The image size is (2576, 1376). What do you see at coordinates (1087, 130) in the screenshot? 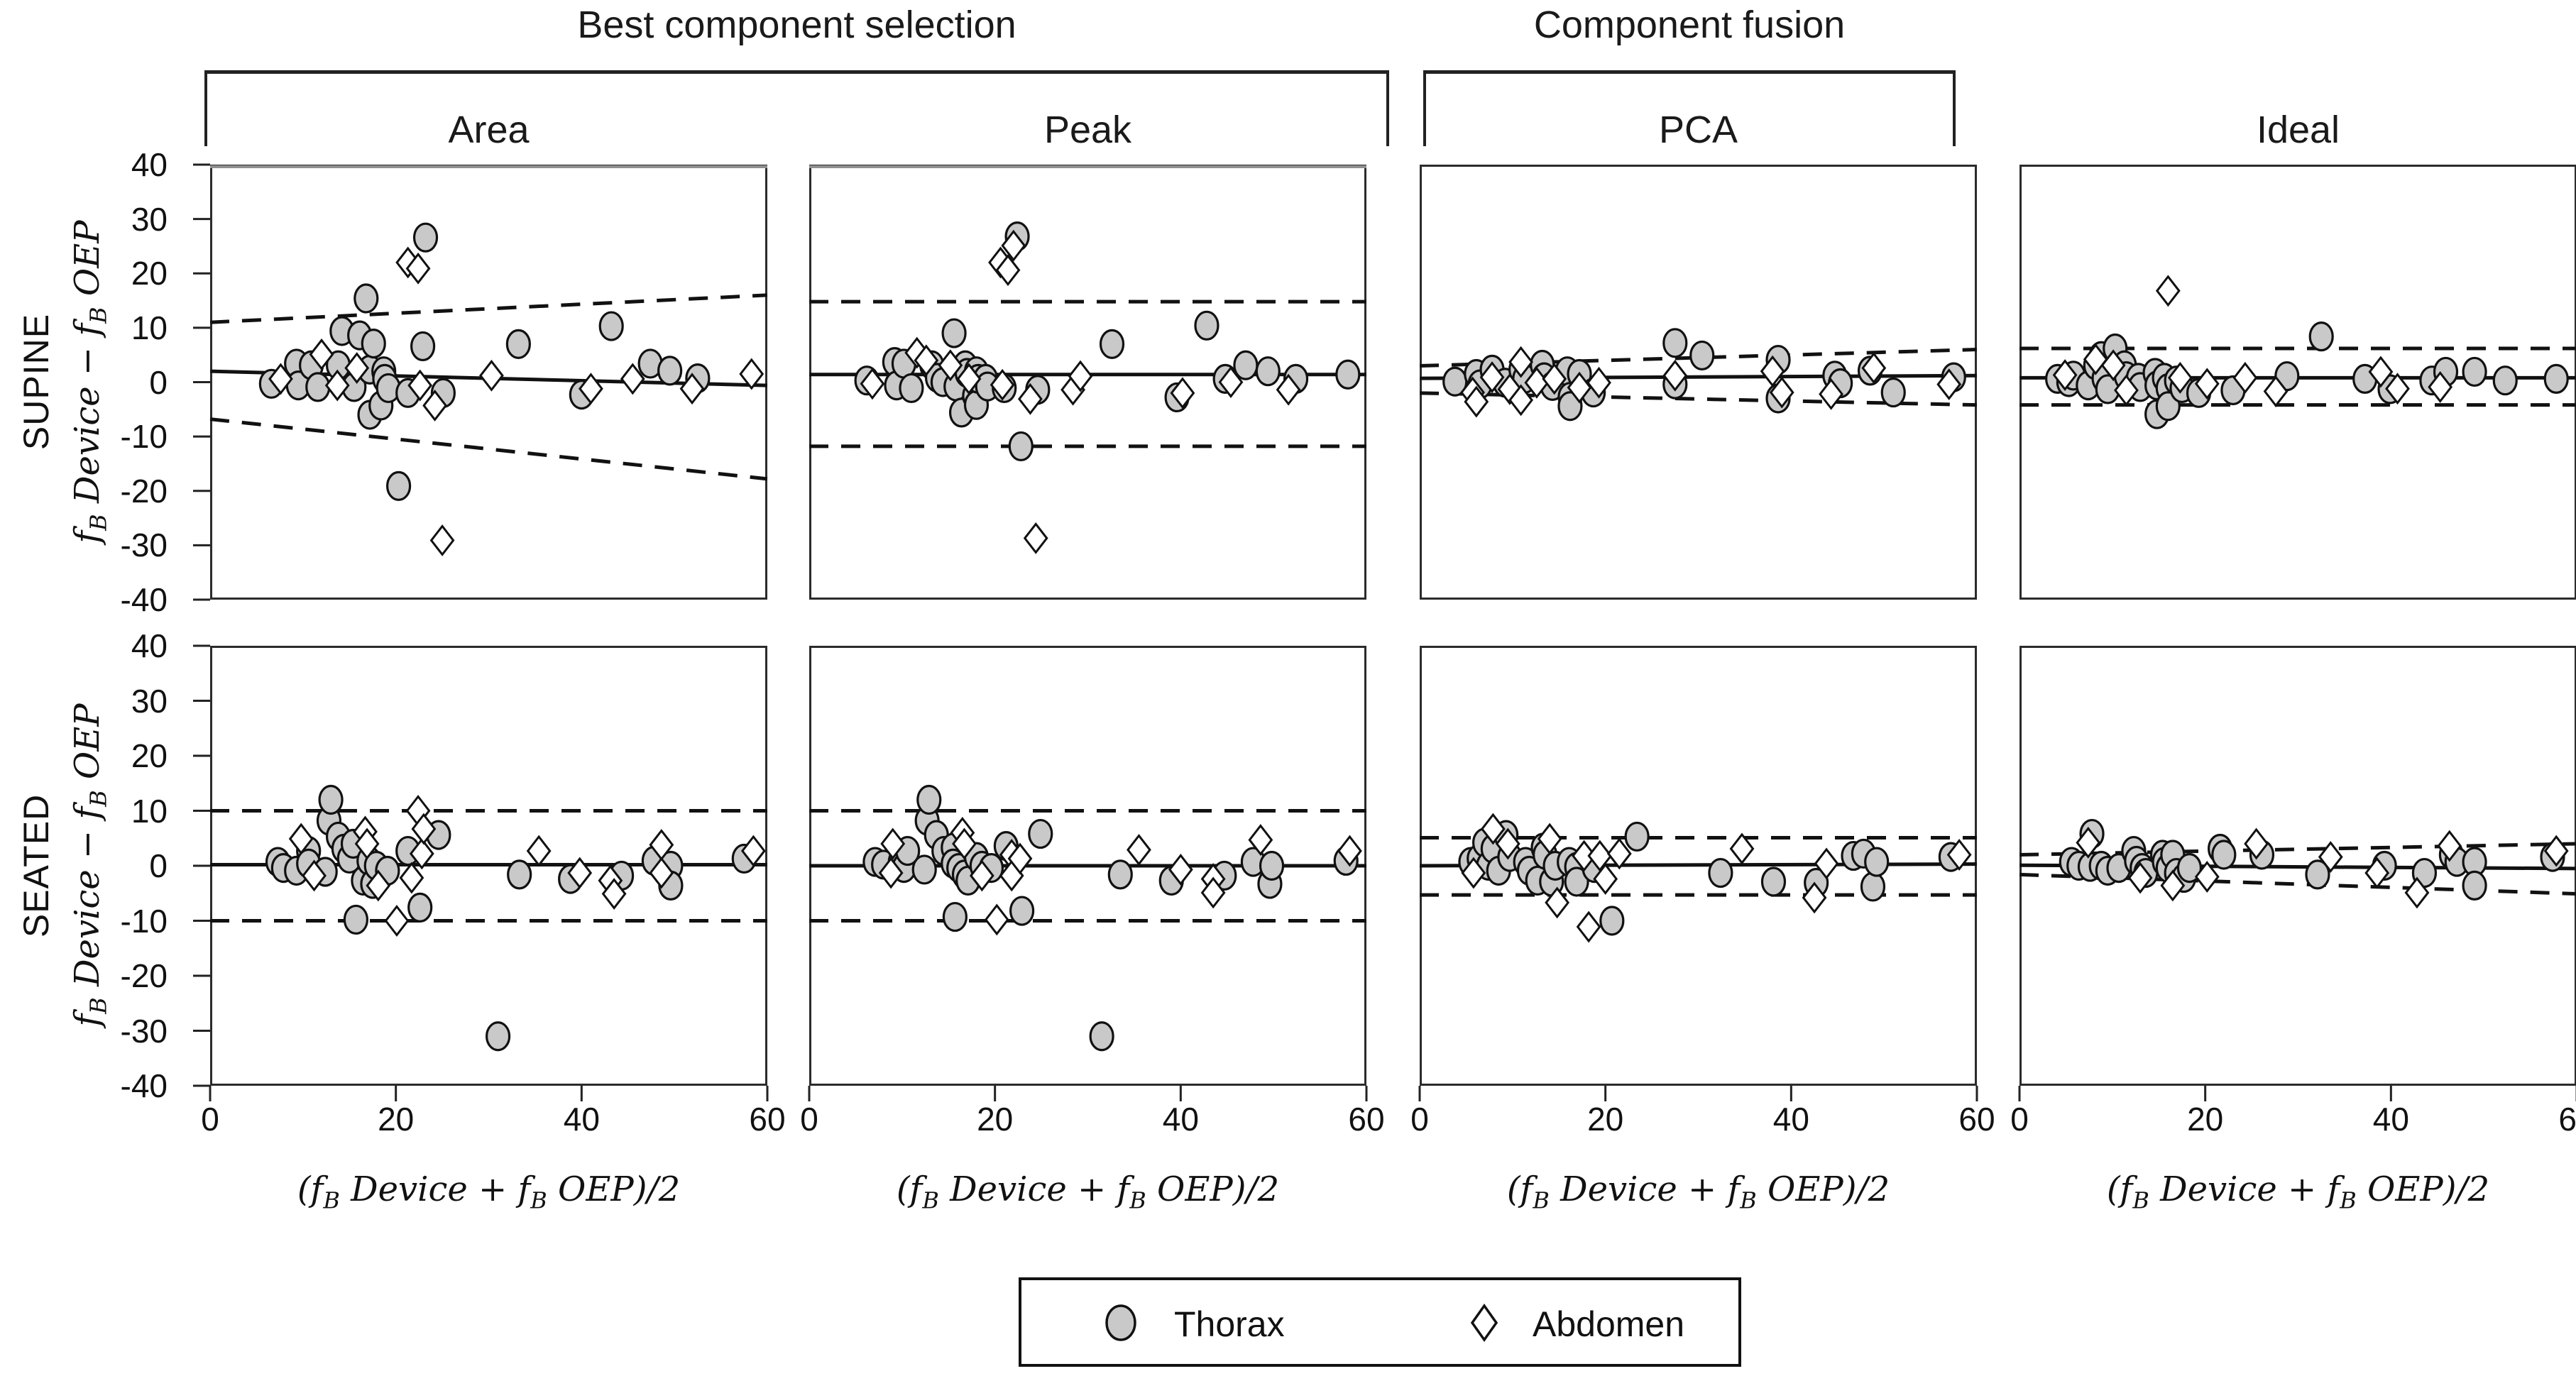
I see `column-label-peak: Peak` at bounding box center [1087, 130].